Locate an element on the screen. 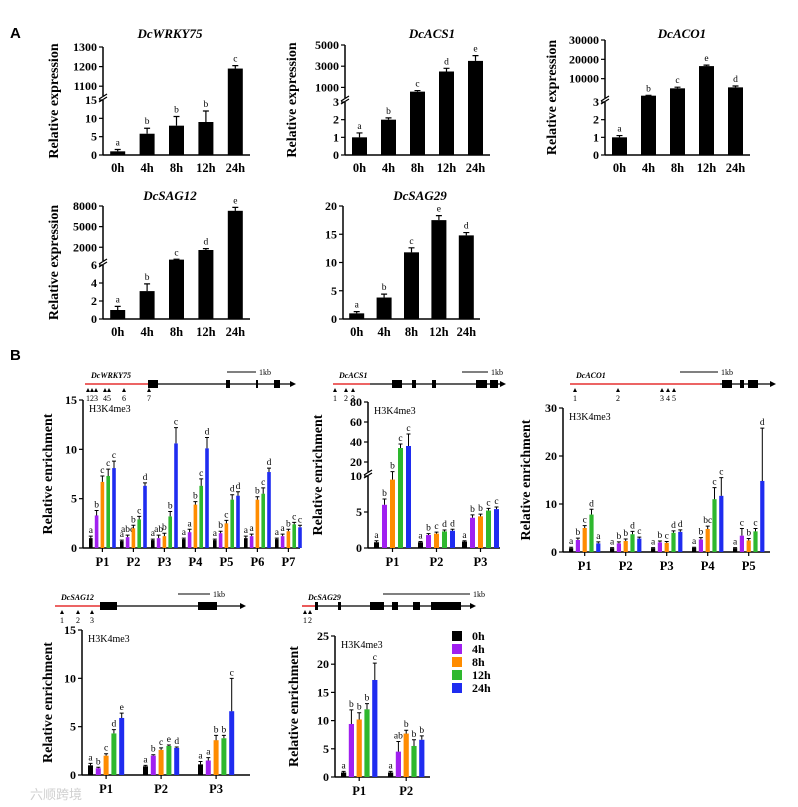 This screenshot has height=807, width=798. chip_aco1-sig-letter-p5-12h: c is located at coordinates (755, 523).